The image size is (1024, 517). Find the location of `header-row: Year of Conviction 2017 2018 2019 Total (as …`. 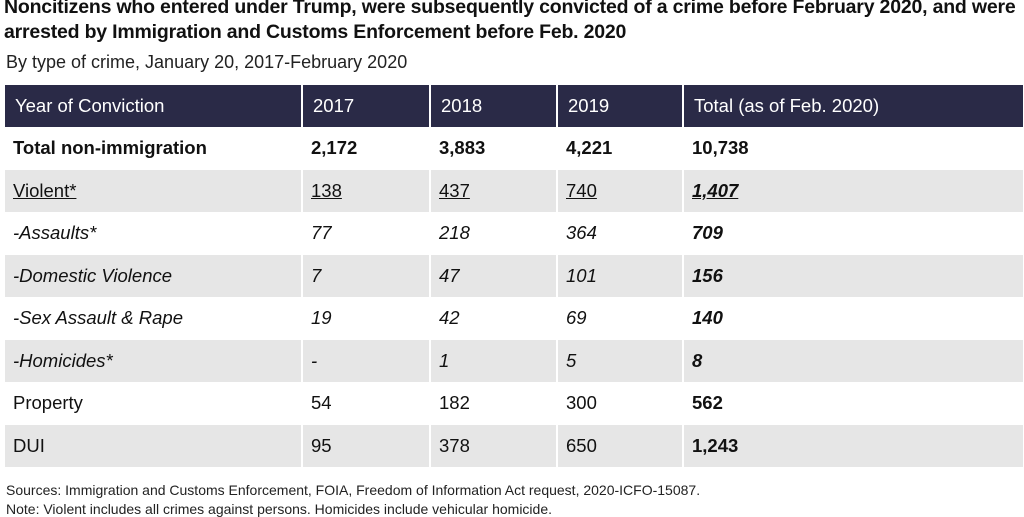

header-row: Year of Conviction 2017 2018 2019 Total (as … is located at coordinates (514, 106).